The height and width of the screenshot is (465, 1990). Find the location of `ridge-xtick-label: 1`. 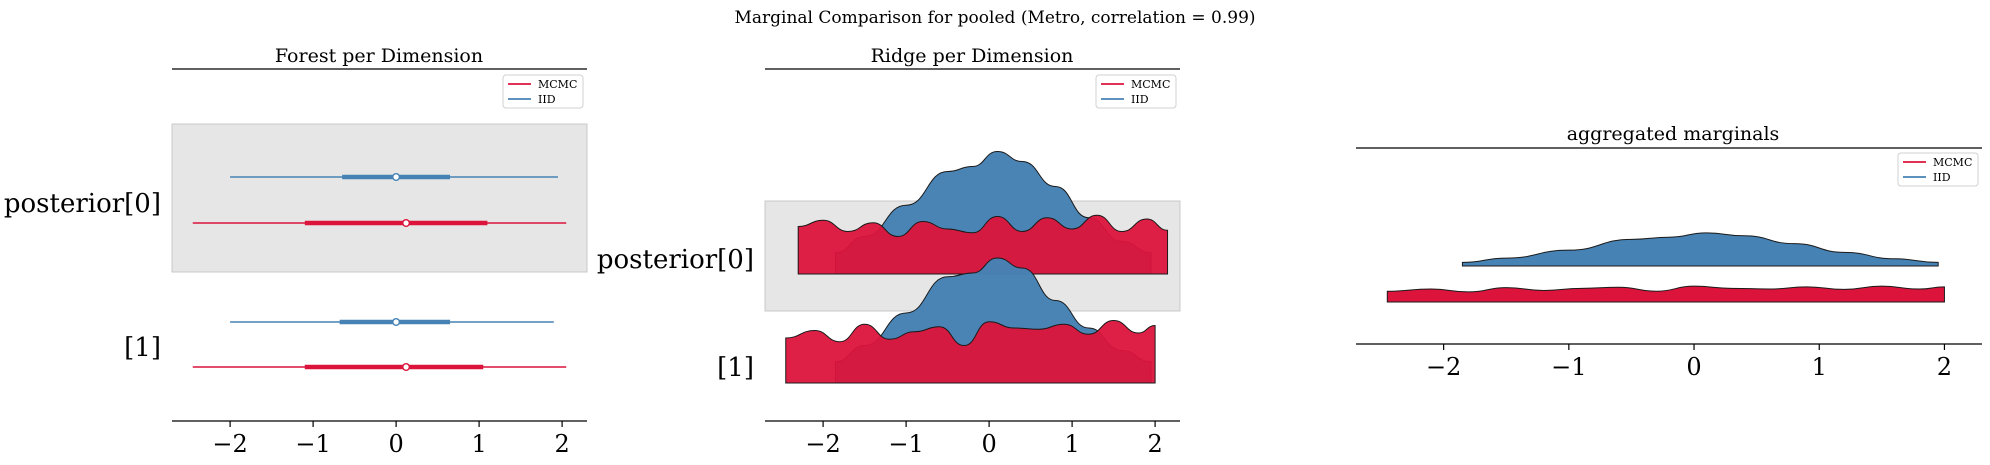

ridge-xtick-label: 1 is located at coordinates (1071, 444).